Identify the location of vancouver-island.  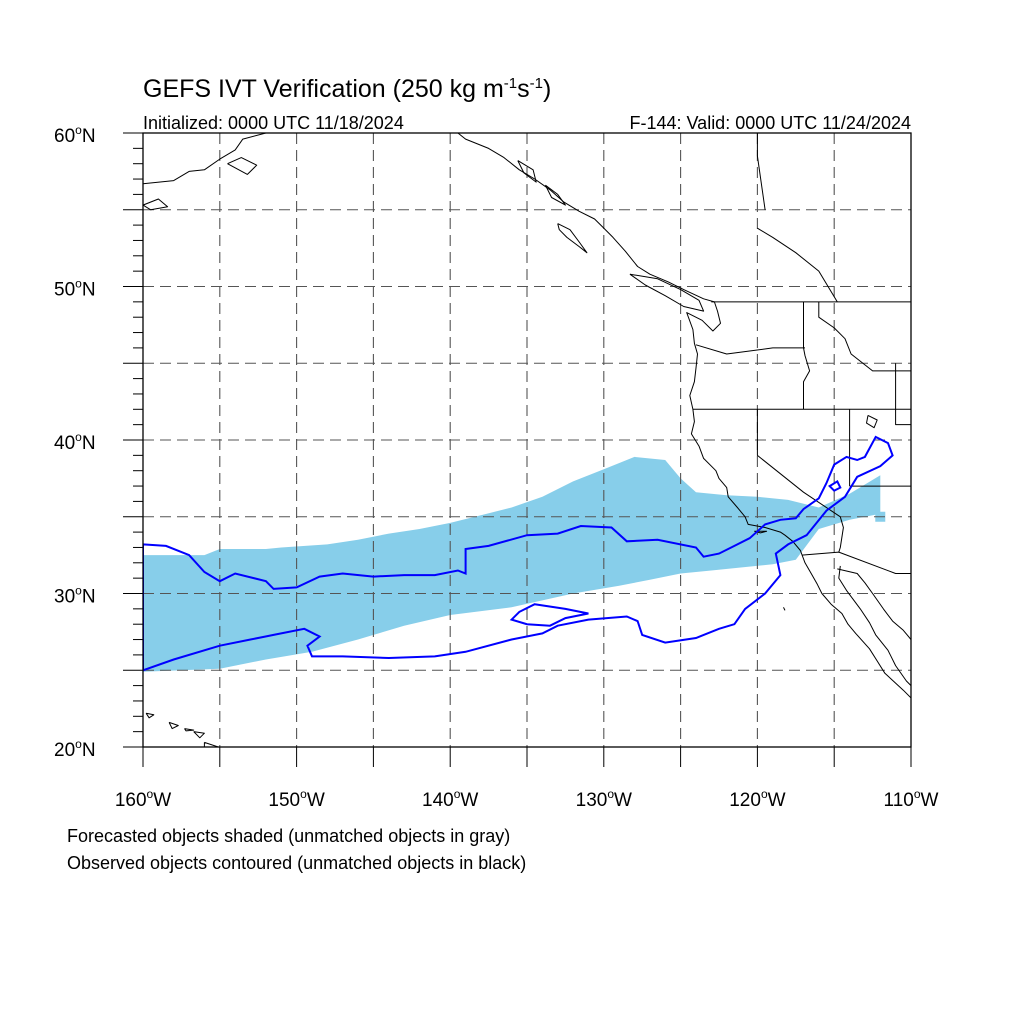
(667, 292).